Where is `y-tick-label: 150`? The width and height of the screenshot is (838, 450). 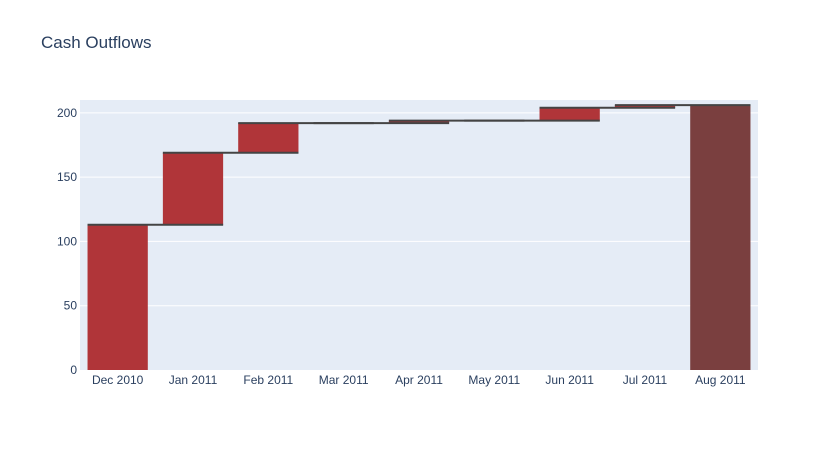 y-tick-label: 150 is located at coordinates (67, 177).